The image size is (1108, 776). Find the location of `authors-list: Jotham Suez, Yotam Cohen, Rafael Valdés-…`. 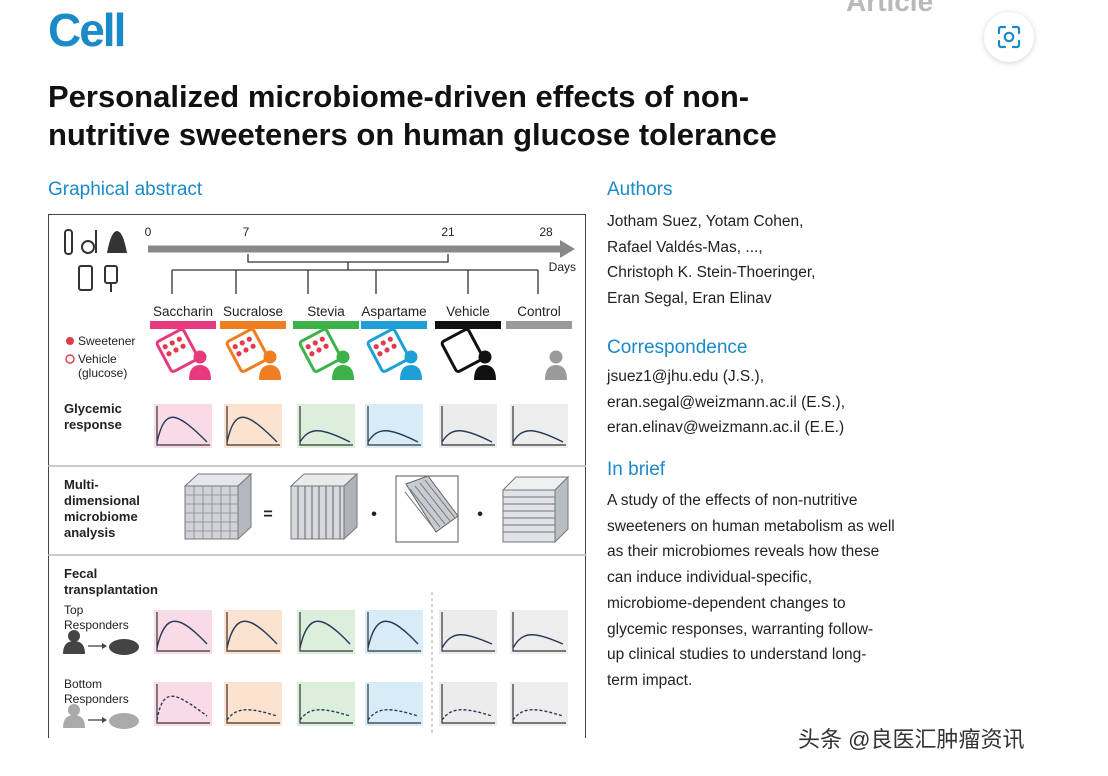

authors-list: Jotham Suez, Yotam Cohen, Rafael Valdés-… is located at coordinates (757, 260).